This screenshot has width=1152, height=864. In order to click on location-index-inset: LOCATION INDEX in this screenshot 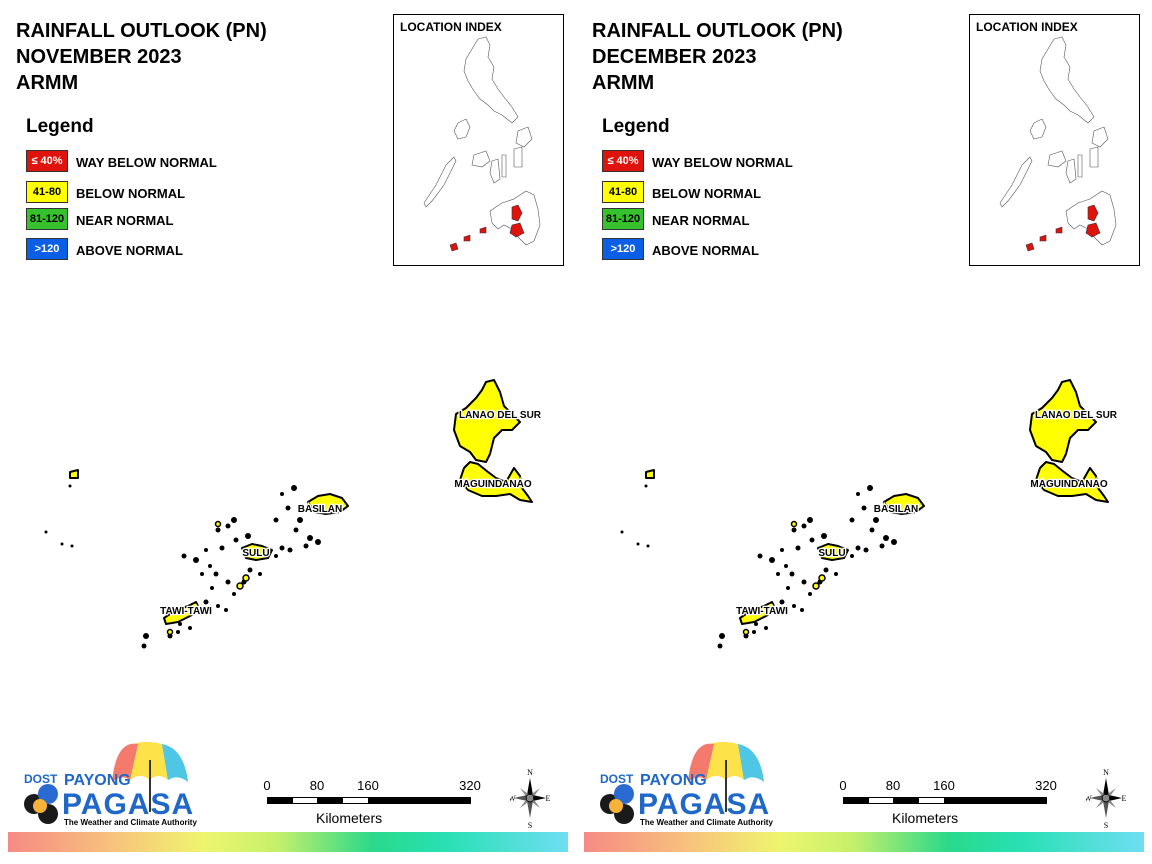, I will do `click(478, 140)`.